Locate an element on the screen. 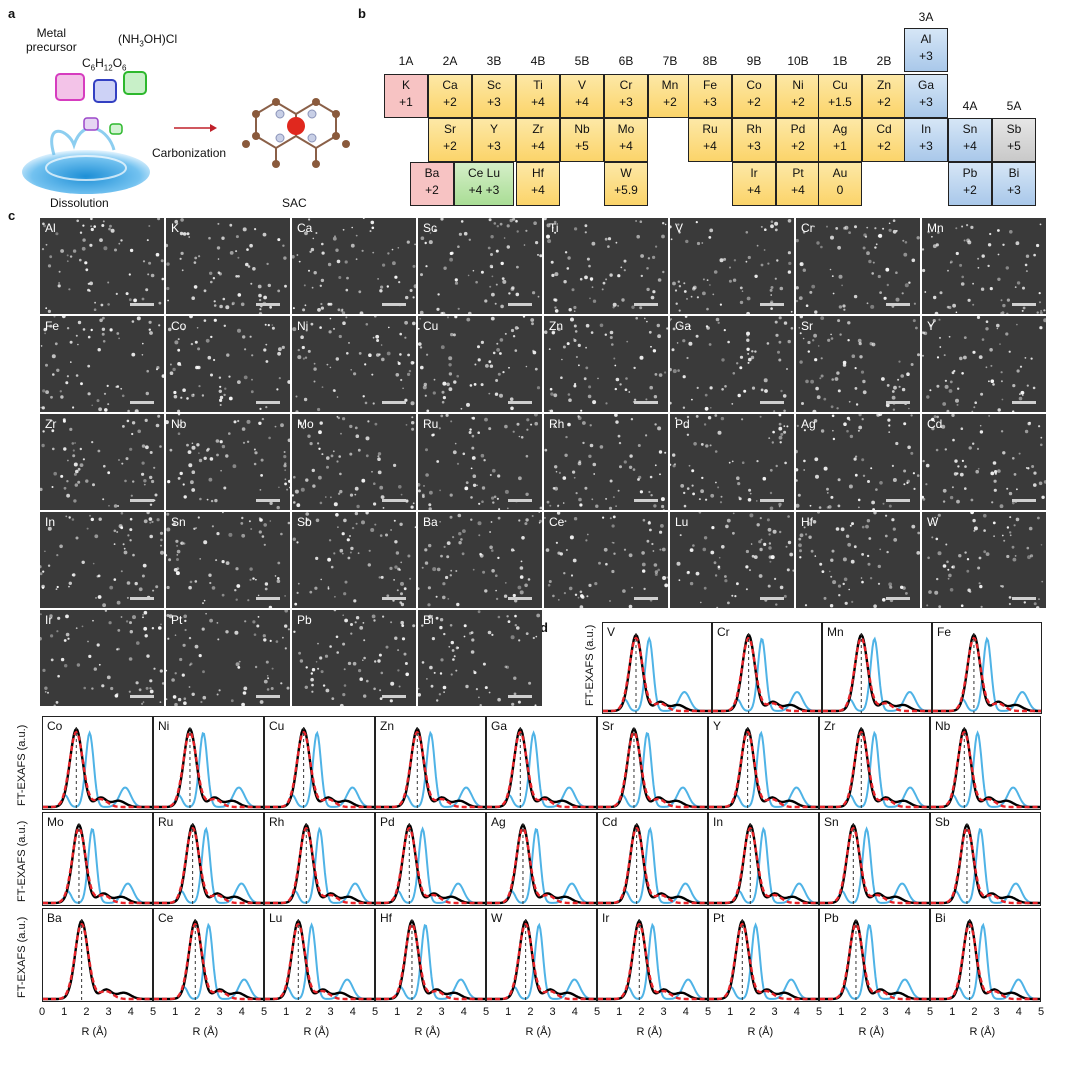  pt-oxidation-state: +5.9 is located at coordinates (626, 190).